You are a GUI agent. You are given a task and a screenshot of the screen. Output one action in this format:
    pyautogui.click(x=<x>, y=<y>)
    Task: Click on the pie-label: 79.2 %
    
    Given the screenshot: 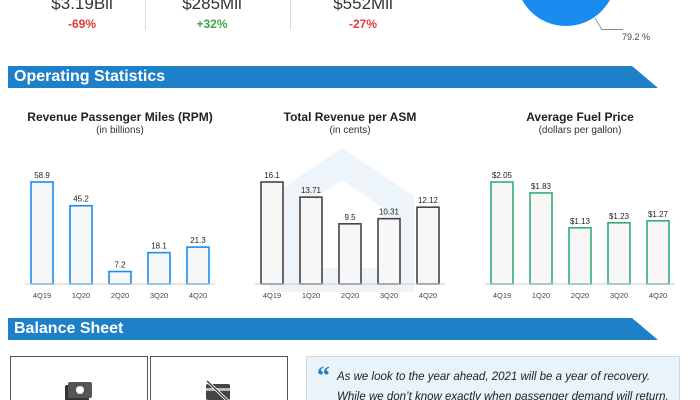 What is the action you would take?
    pyautogui.click(x=636, y=37)
    